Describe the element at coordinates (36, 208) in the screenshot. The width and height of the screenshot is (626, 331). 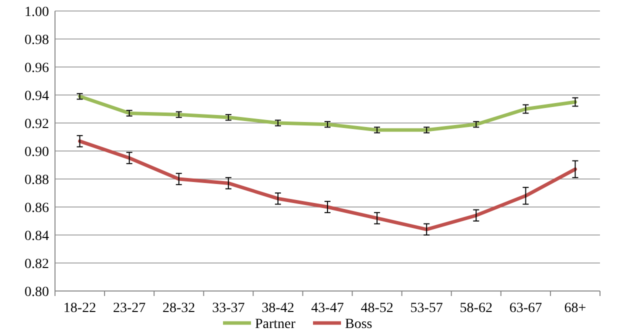
I see `y-tick-label: 0.86` at that location.